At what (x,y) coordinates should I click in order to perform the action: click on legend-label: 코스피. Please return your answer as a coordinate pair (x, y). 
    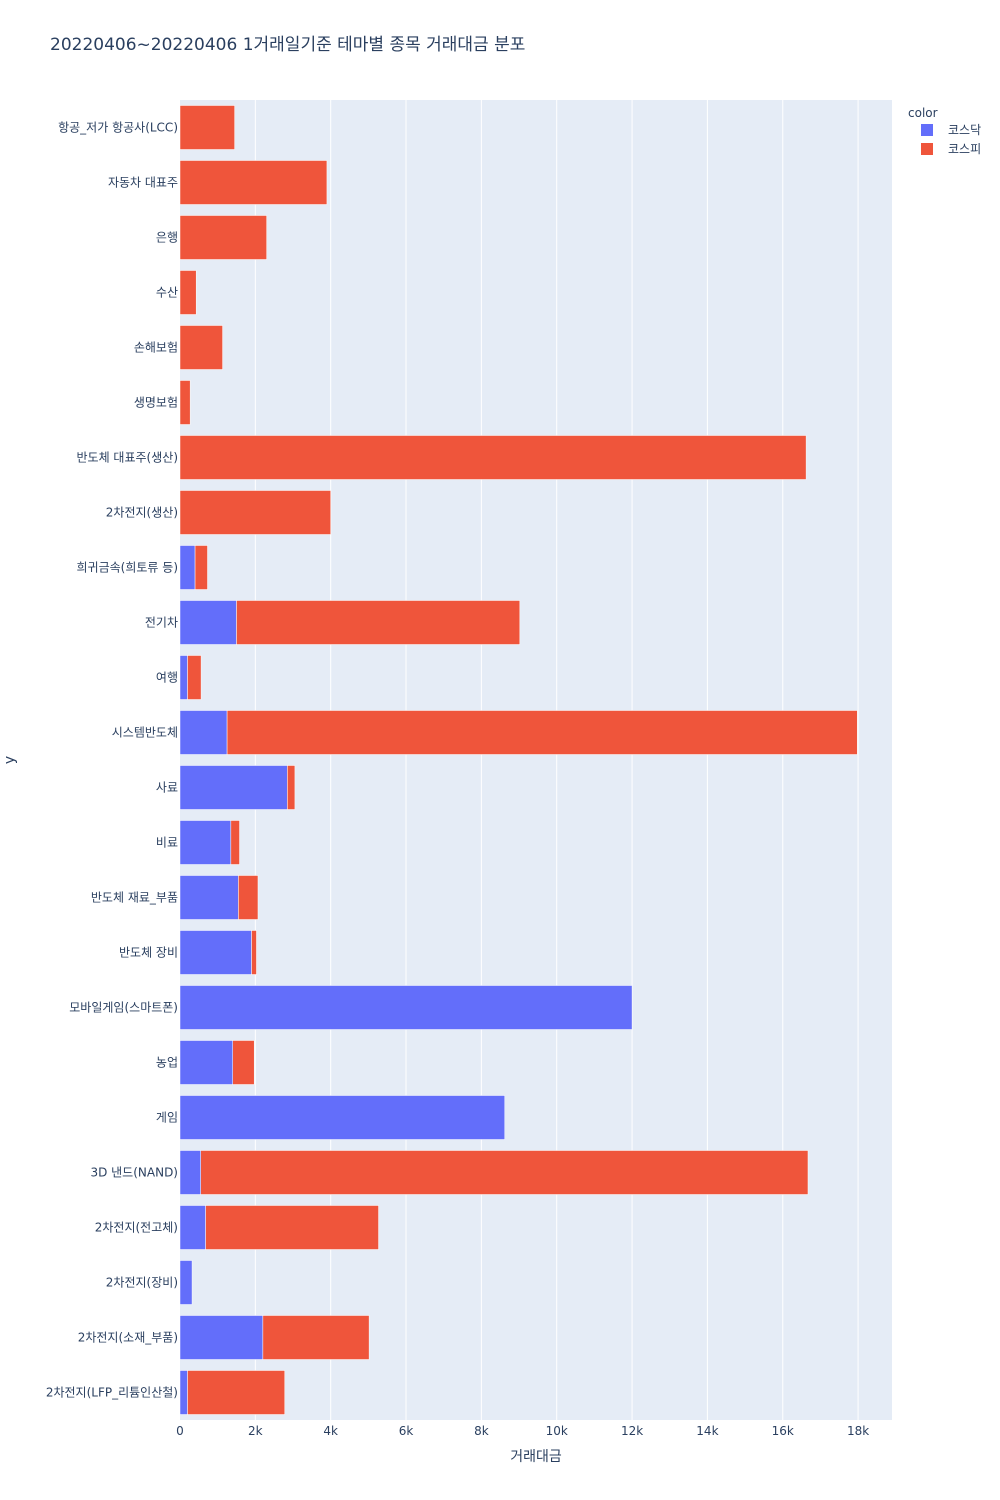
    Looking at the image, I should click on (964, 149).